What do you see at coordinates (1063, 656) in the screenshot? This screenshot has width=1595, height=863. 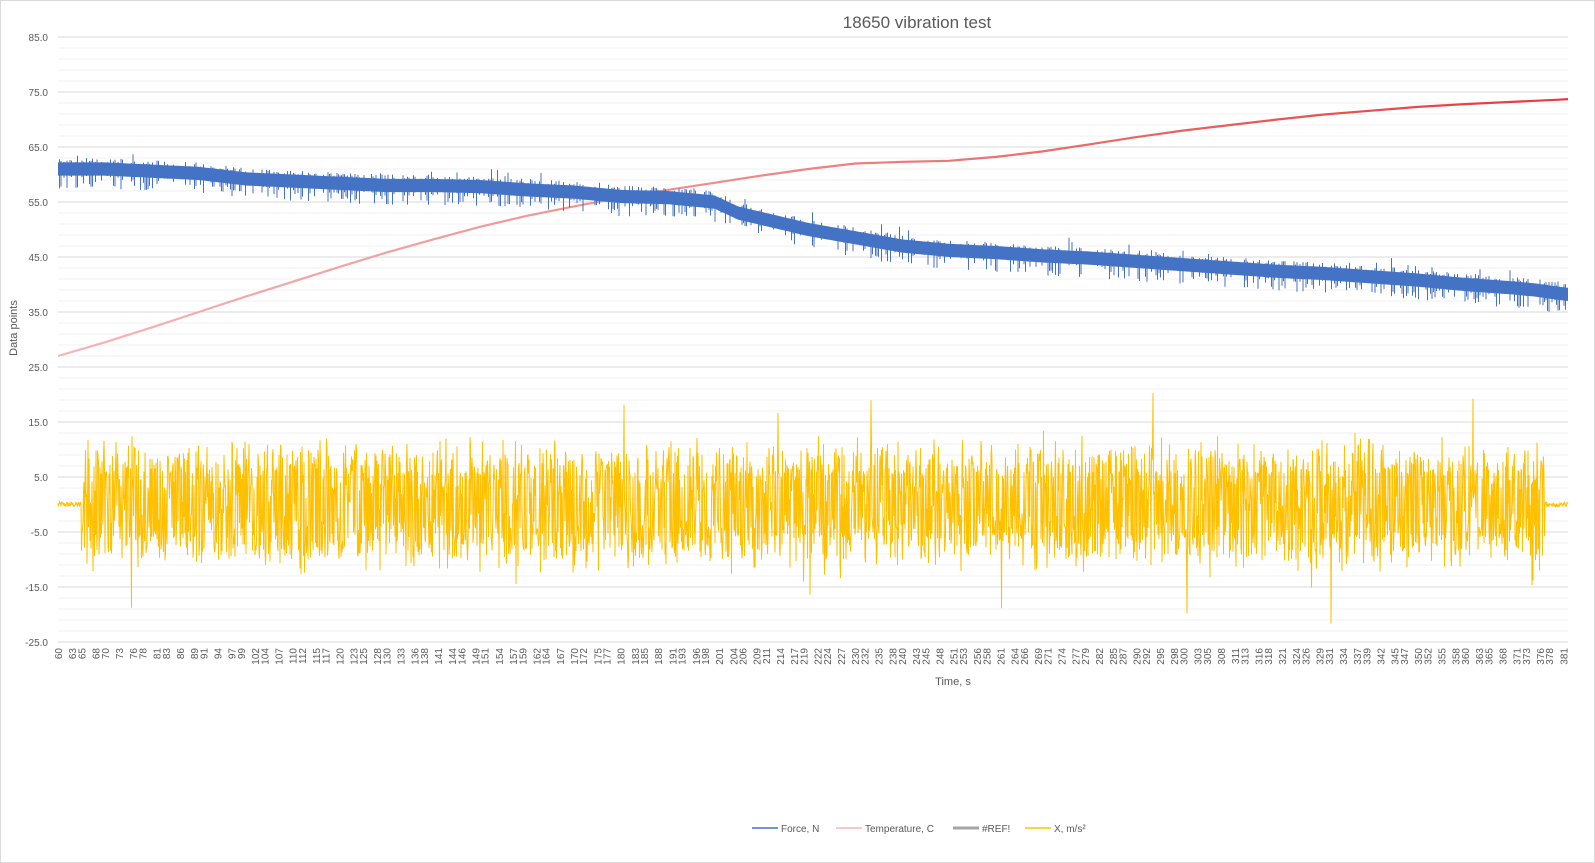 I see `x-tick-label: 274` at bounding box center [1063, 656].